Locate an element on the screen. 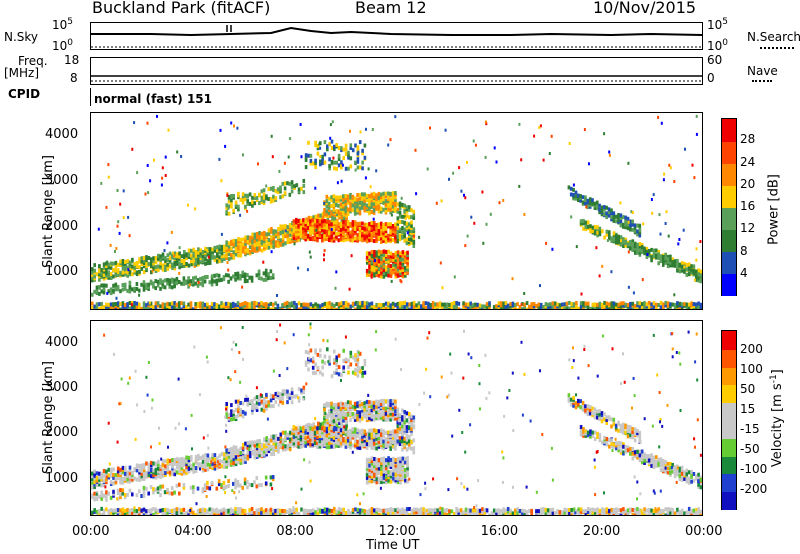  freq-label: Freq. is located at coordinates (33, 61).